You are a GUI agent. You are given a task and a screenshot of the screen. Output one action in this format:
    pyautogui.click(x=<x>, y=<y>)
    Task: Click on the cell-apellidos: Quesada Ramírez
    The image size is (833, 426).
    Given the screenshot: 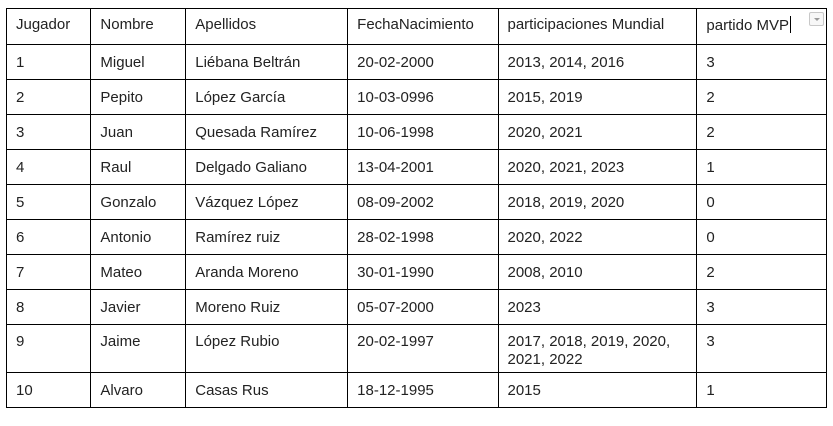 What is the action you would take?
    pyautogui.click(x=267, y=132)
    